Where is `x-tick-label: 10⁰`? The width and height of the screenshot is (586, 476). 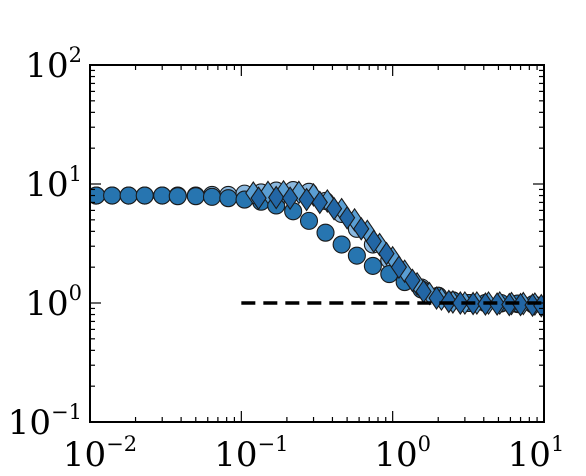 x-tick-label: 10⁰ is located at coordinates (402, 453).